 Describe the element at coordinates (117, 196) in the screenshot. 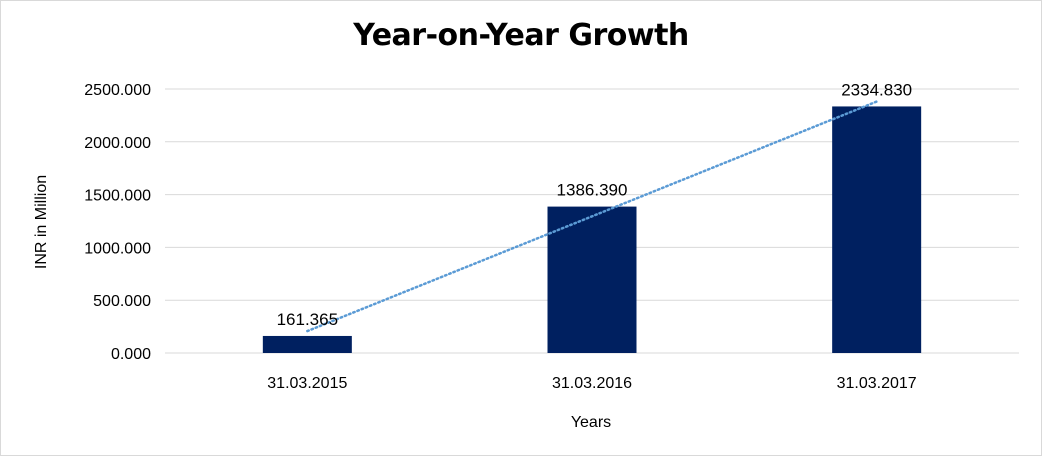

I see `y-tick-label: 1500.000` at that location.